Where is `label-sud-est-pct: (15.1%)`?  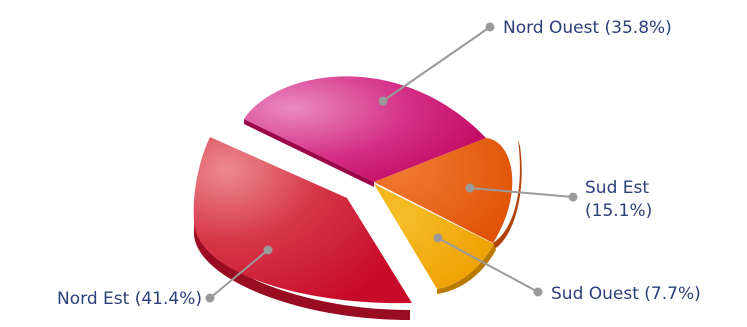
label-sud-est-pct: (15.1%) is located at coordinates (618, 211).